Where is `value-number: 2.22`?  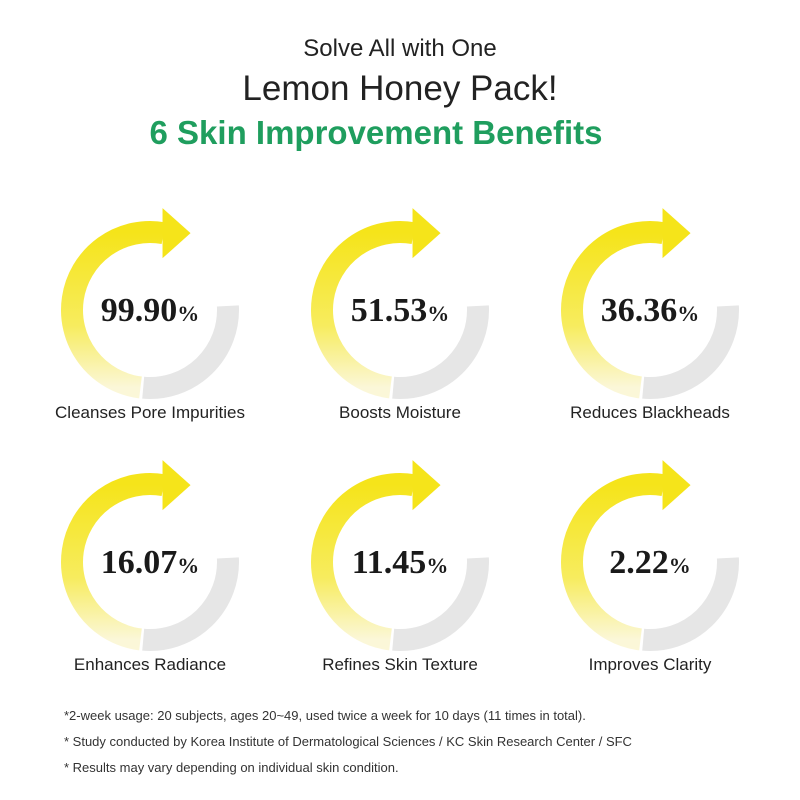 value-number: 2.22 is located at coordinates (639, 562).